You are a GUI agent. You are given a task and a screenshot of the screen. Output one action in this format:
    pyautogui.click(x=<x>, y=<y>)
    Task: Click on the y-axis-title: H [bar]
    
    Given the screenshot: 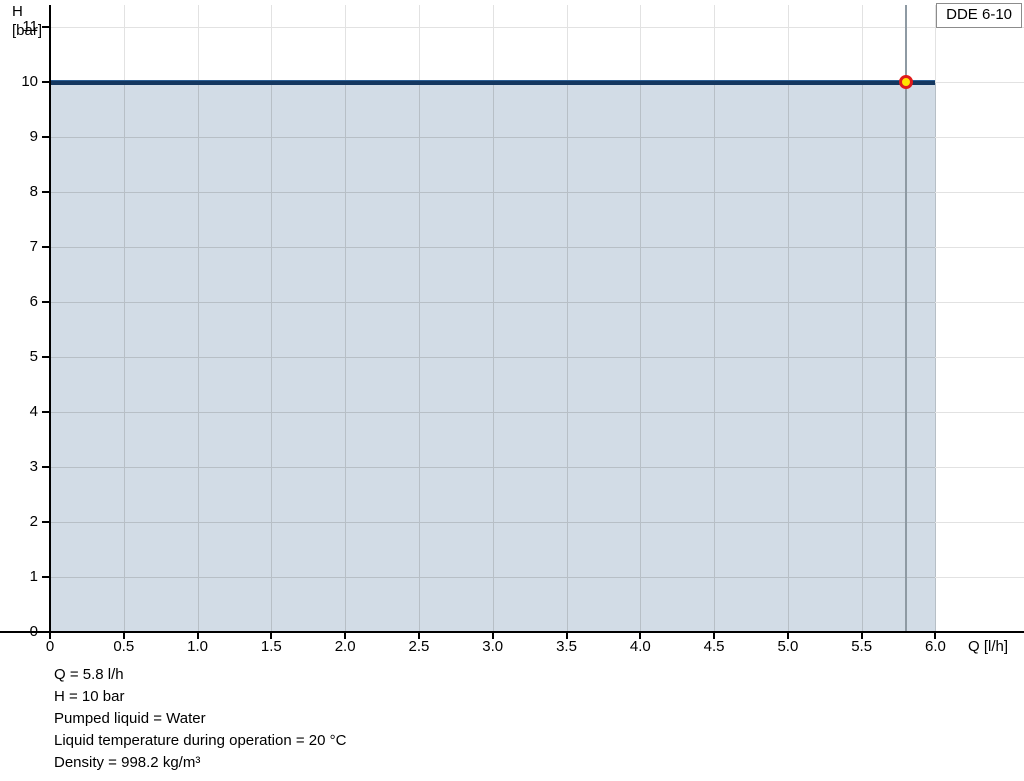 What is the action you would take?
    pyautogui.click(x=27, y=21)
    